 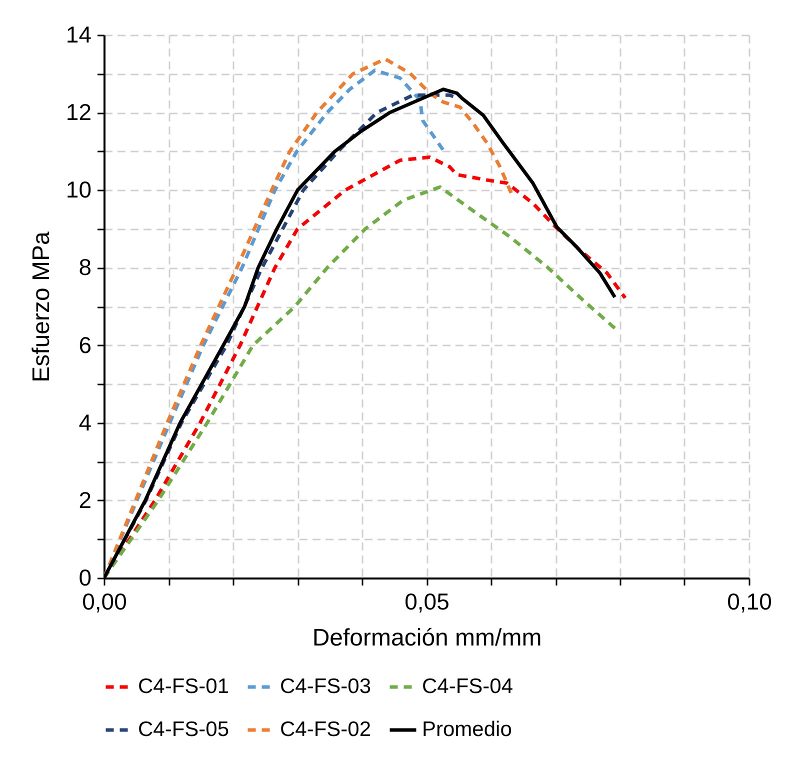 I want to click on y-tick-label: 2, so click(x=85, y=499).